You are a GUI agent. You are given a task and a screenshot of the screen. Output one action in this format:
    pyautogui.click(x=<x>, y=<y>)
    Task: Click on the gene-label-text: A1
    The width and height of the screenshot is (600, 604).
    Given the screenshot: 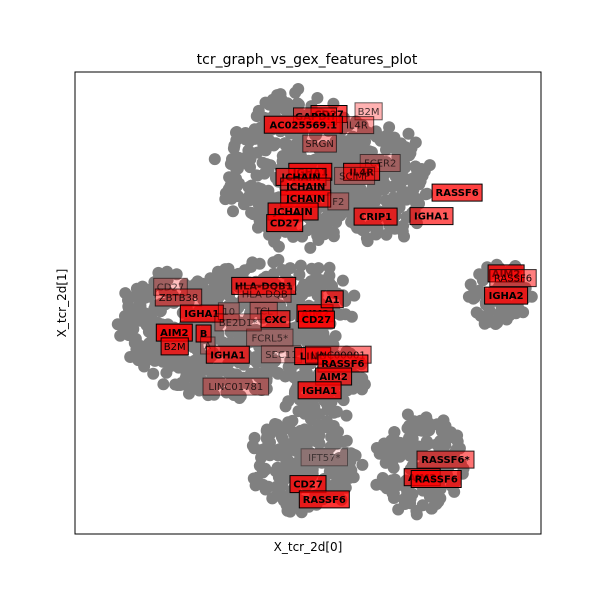 What is the action you would take?
    pyautogui.click(x=332, y=300)
    